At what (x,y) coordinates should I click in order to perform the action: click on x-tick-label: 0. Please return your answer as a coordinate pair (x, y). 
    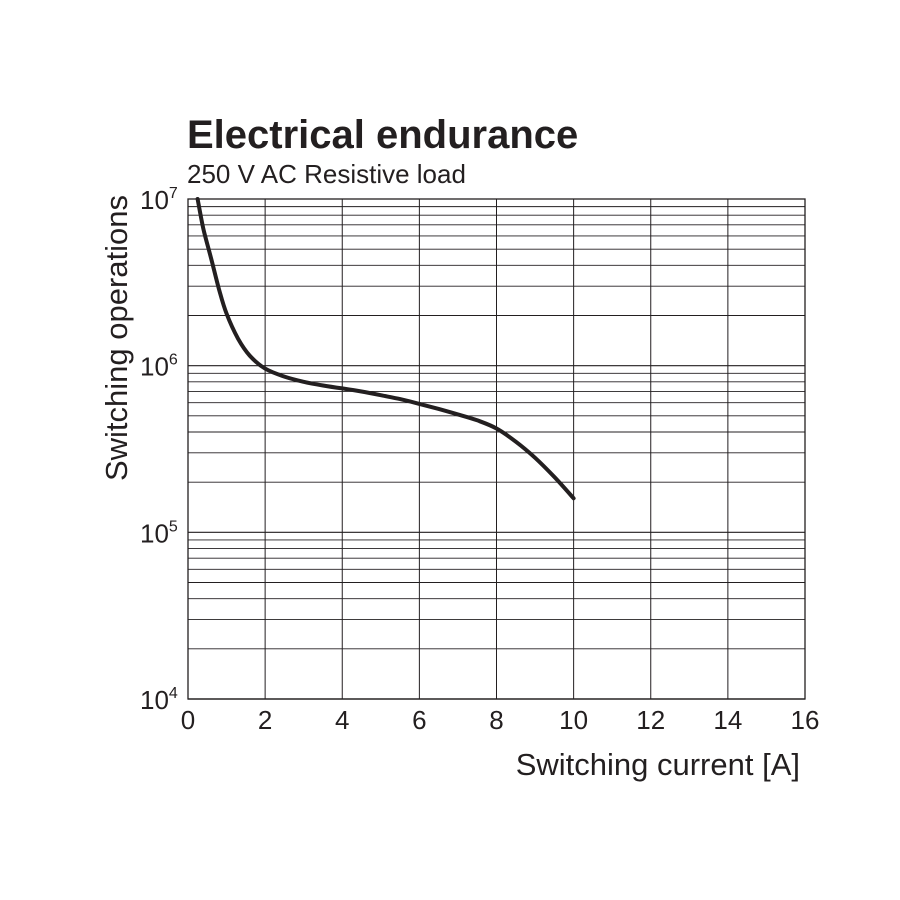
    Looking at the image, I should click on (188, 720).